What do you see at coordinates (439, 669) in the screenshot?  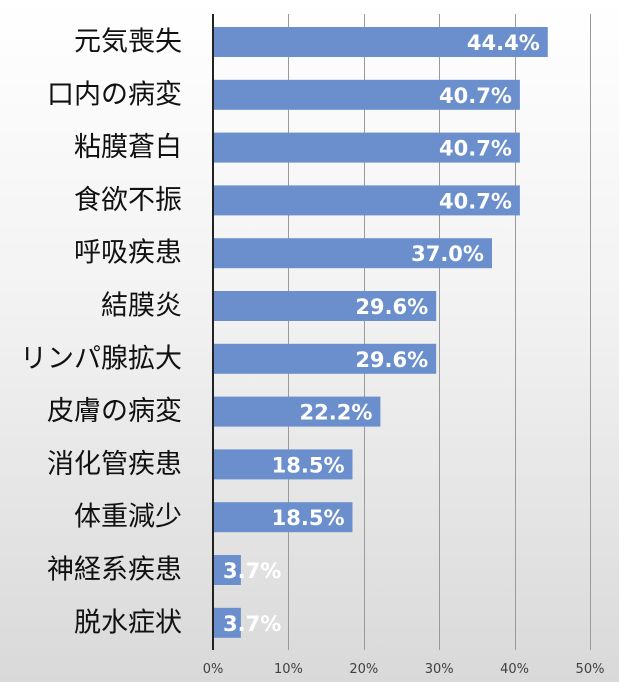 I see `tick-label: 30%` at bounding box center [439, 669].